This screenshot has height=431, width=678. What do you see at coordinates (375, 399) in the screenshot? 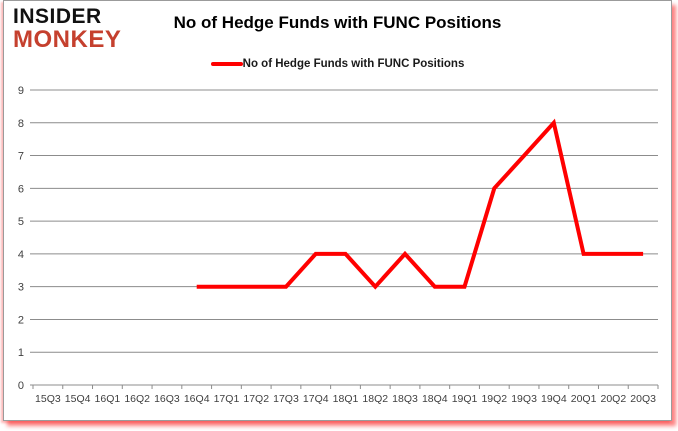
I see `x-tick-label: 18Q2` at bounding box center [375, 399].